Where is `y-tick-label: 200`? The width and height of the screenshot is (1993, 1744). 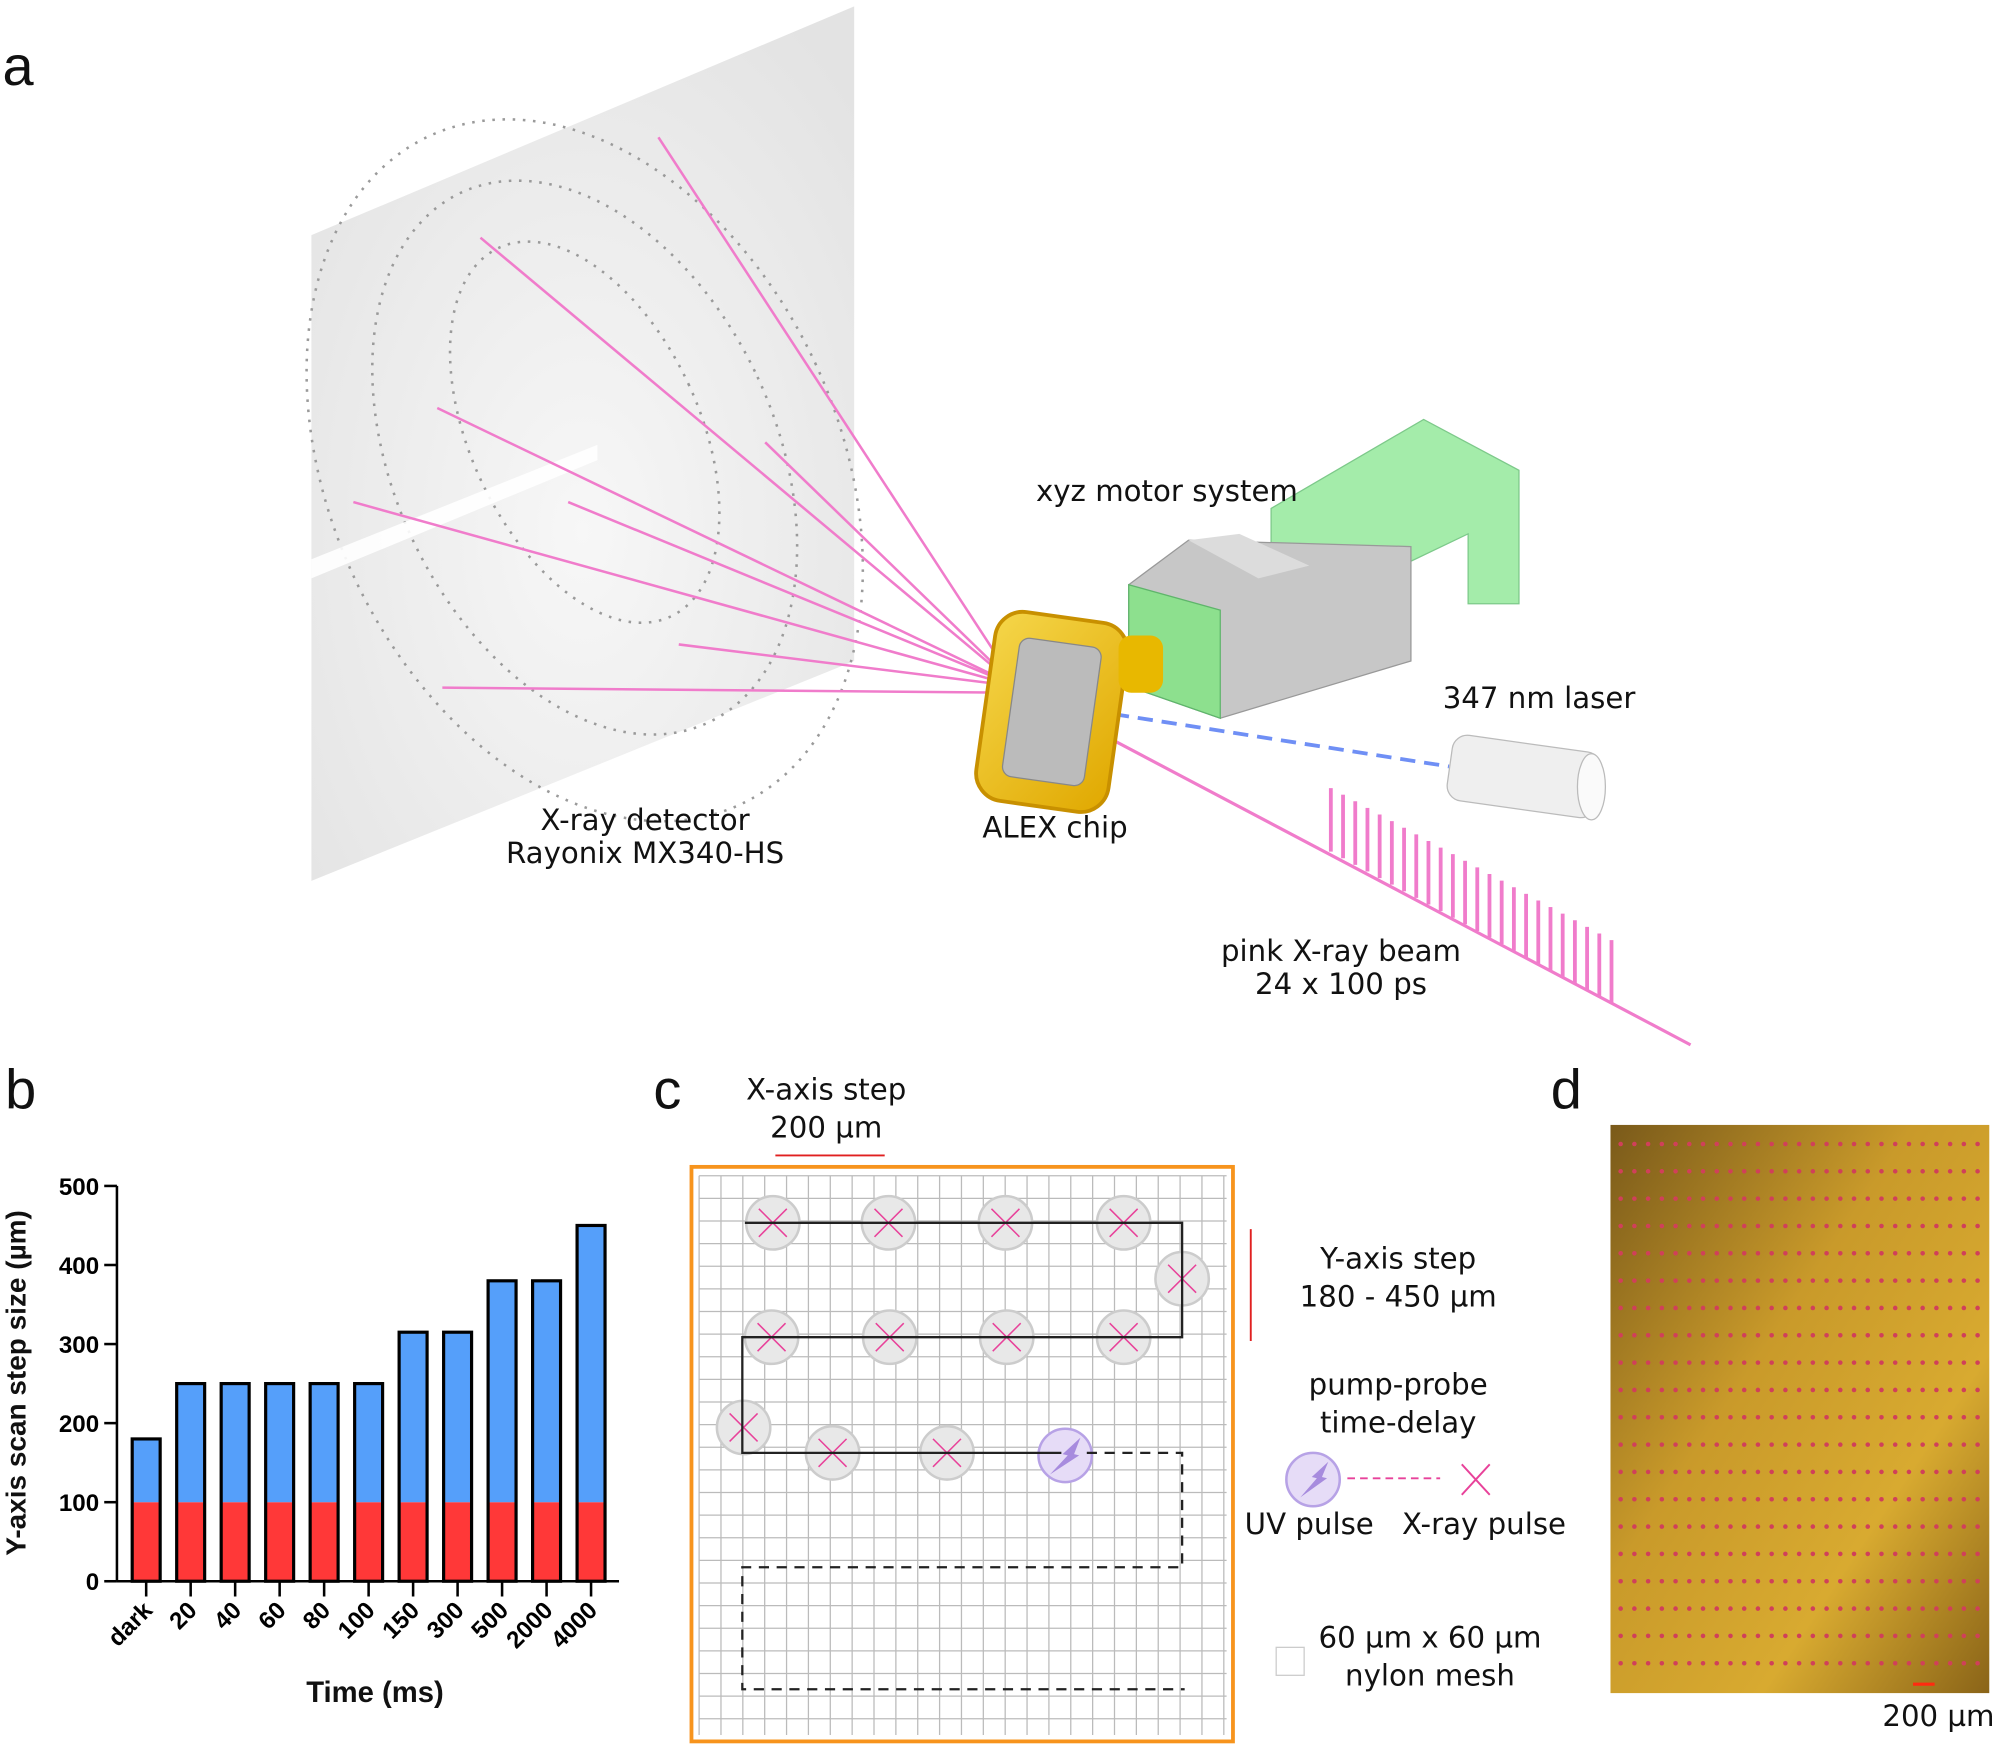 y-tick-label: 200 is located at coordinates (79, 1424).